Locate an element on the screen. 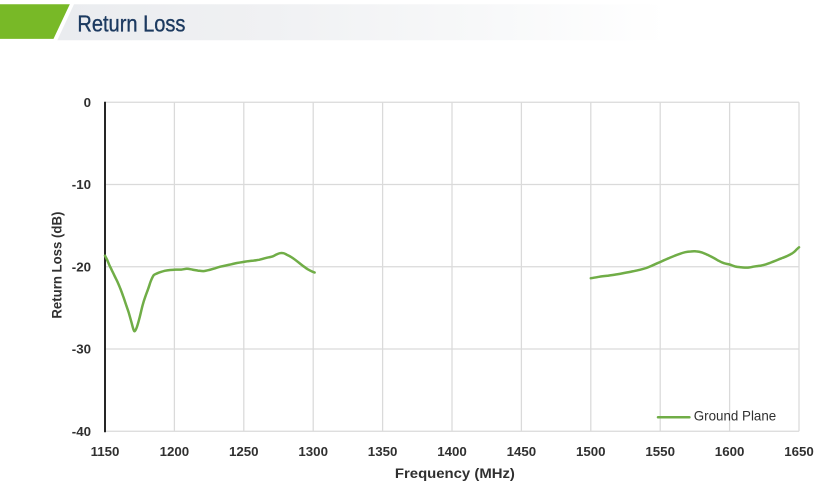 The width and height of the screenshot is (820, 491). svg-text: 1400 is located at coordinates (452, 451).